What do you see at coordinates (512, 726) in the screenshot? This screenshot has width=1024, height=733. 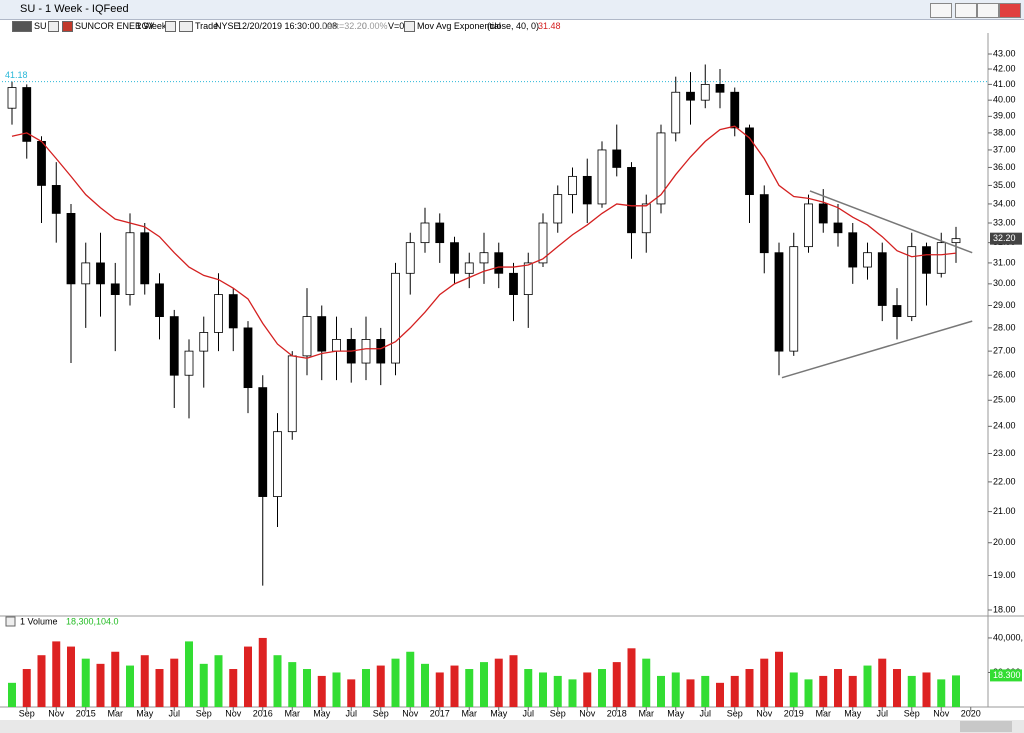 I see `scrollbar` at bounding box center [512, 726].